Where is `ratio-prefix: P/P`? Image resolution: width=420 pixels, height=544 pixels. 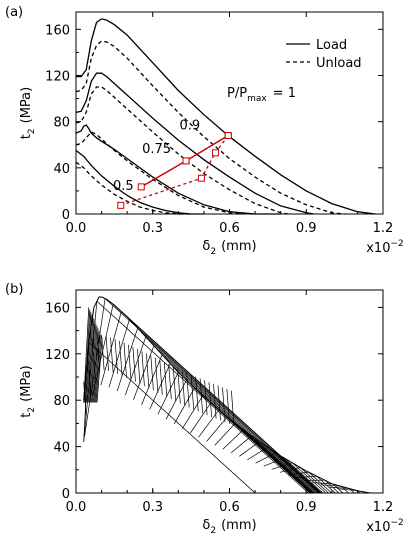
ratio-prefix: P/P is located at coordinates (237, 93).